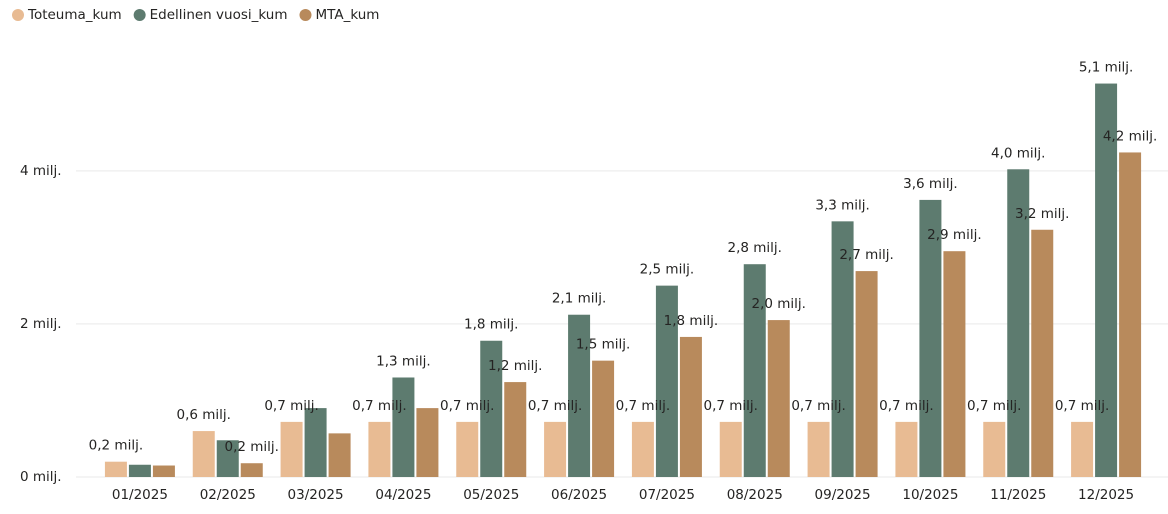  Describe the element at coordinates (1042, 214) in the screenshot. I see `data-label: 3,2 milj.` at that location.